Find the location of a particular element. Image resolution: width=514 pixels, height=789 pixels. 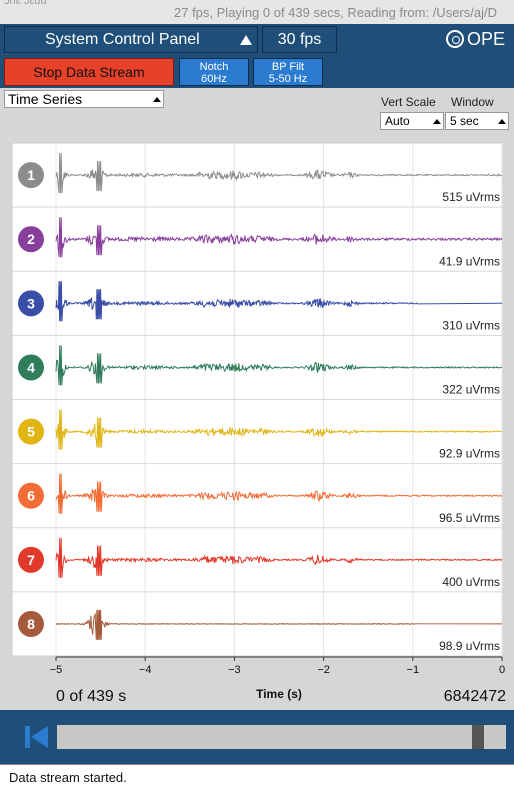

channel-6-signal is located at coordinates (279, 493).